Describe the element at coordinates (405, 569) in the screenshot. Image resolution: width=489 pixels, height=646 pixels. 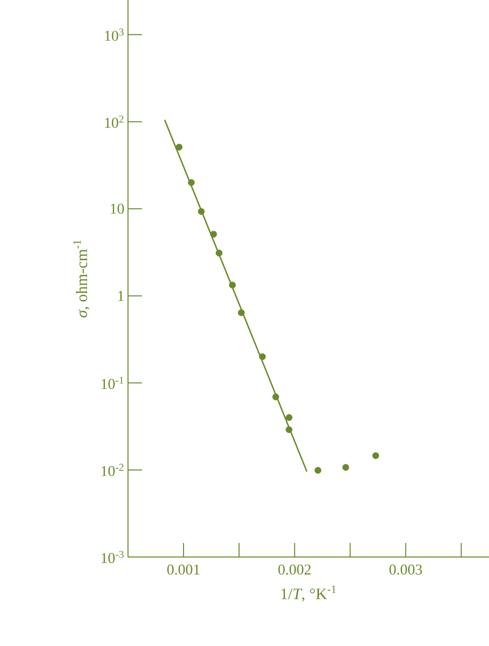
I see `x-tick-label: 0.003` at that location.